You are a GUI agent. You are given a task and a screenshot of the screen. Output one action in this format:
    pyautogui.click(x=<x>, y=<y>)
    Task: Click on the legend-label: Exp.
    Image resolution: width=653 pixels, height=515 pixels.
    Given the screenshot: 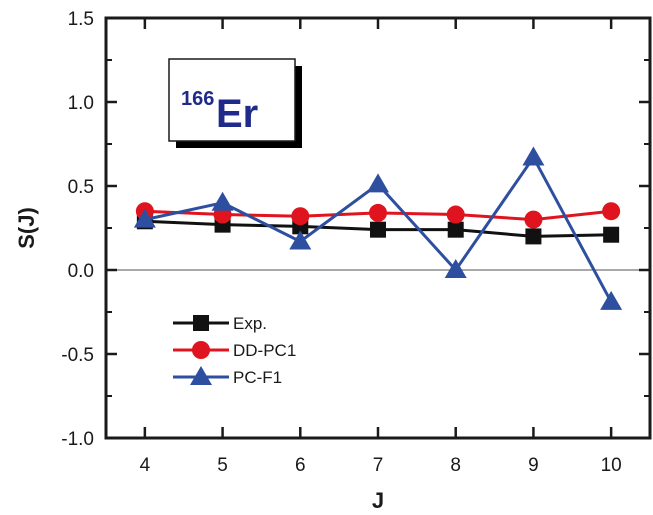 What is the action you would take?
    pyautogui.click(x=250, y=323)
    